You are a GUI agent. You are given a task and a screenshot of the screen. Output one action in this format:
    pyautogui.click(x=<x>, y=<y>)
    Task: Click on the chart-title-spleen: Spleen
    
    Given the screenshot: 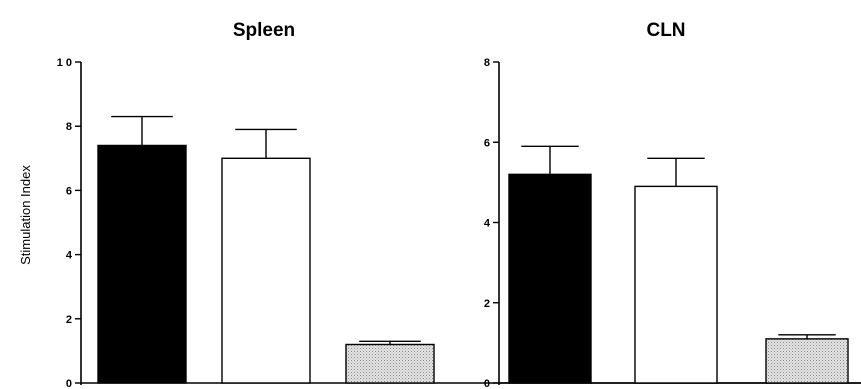 What is the action you would take?
    pyautogui.click(x=264, y=30)
    